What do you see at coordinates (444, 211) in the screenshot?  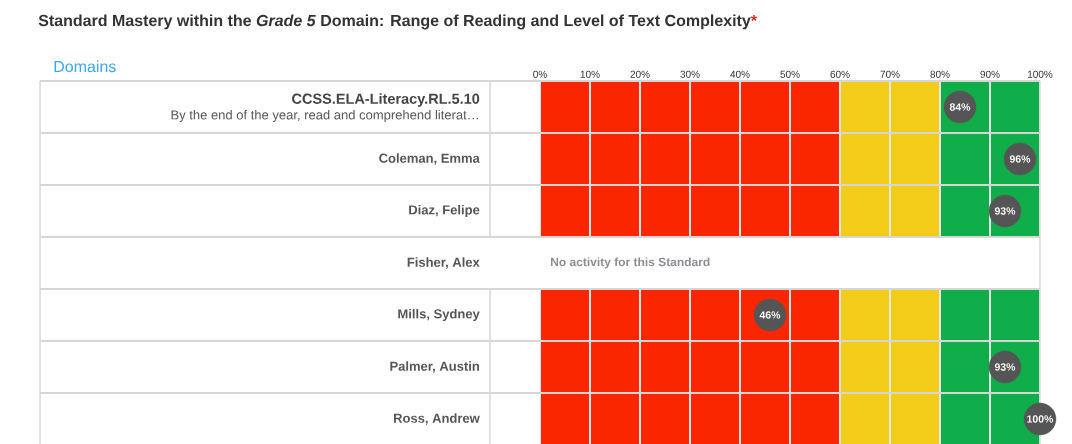 I see `y-tick-label: Diaz, Felipe` at bounding box center [444, 211].